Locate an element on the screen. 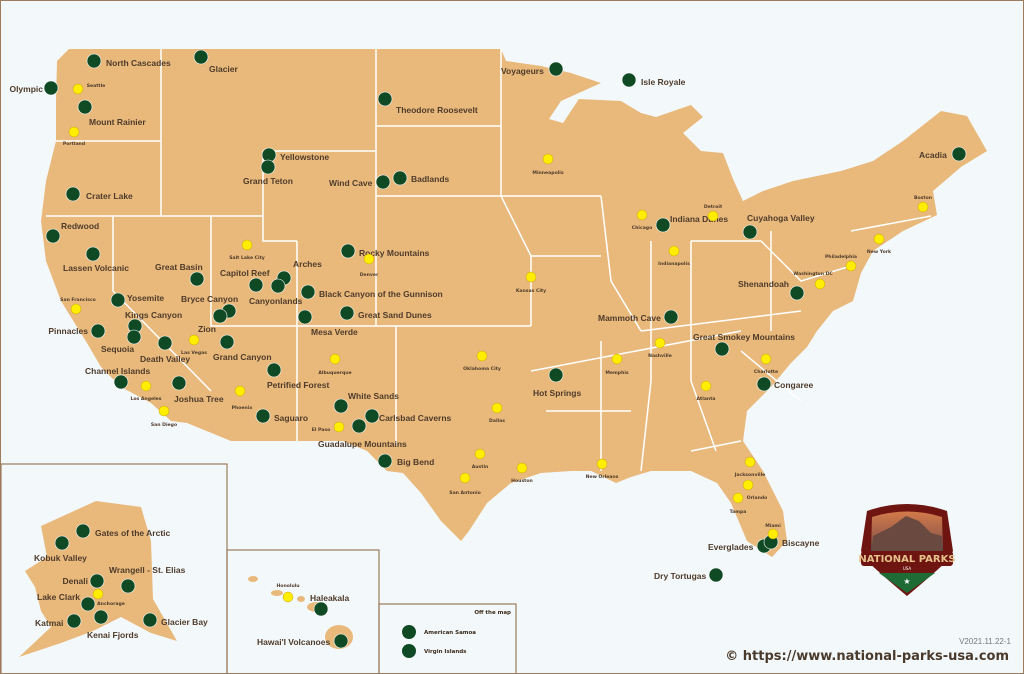  park-marker: Zion is located at coordinates (213, 321).